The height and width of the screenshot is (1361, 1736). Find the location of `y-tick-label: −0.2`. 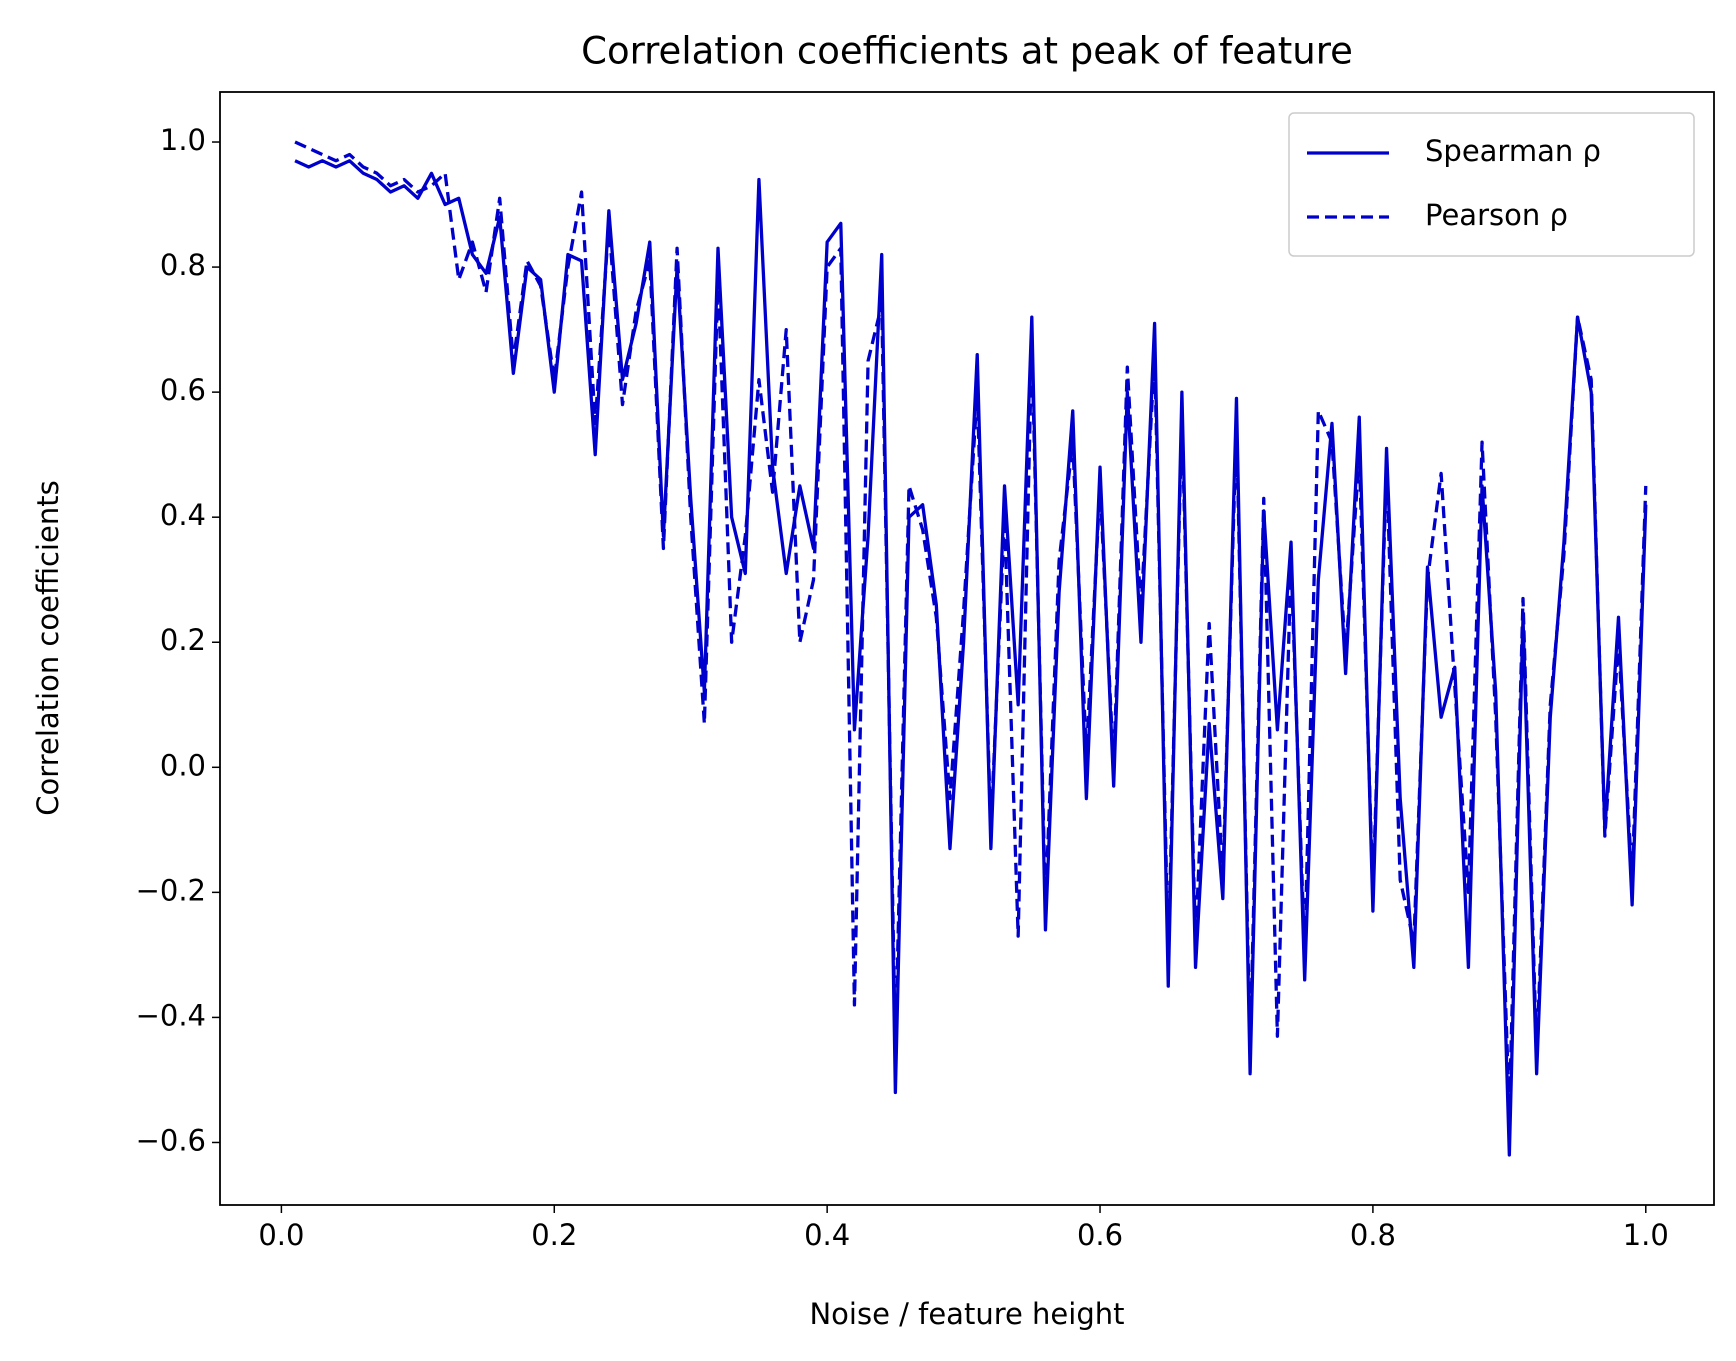

y-tick-label: −0.2 is located at coordinates (171, 890).